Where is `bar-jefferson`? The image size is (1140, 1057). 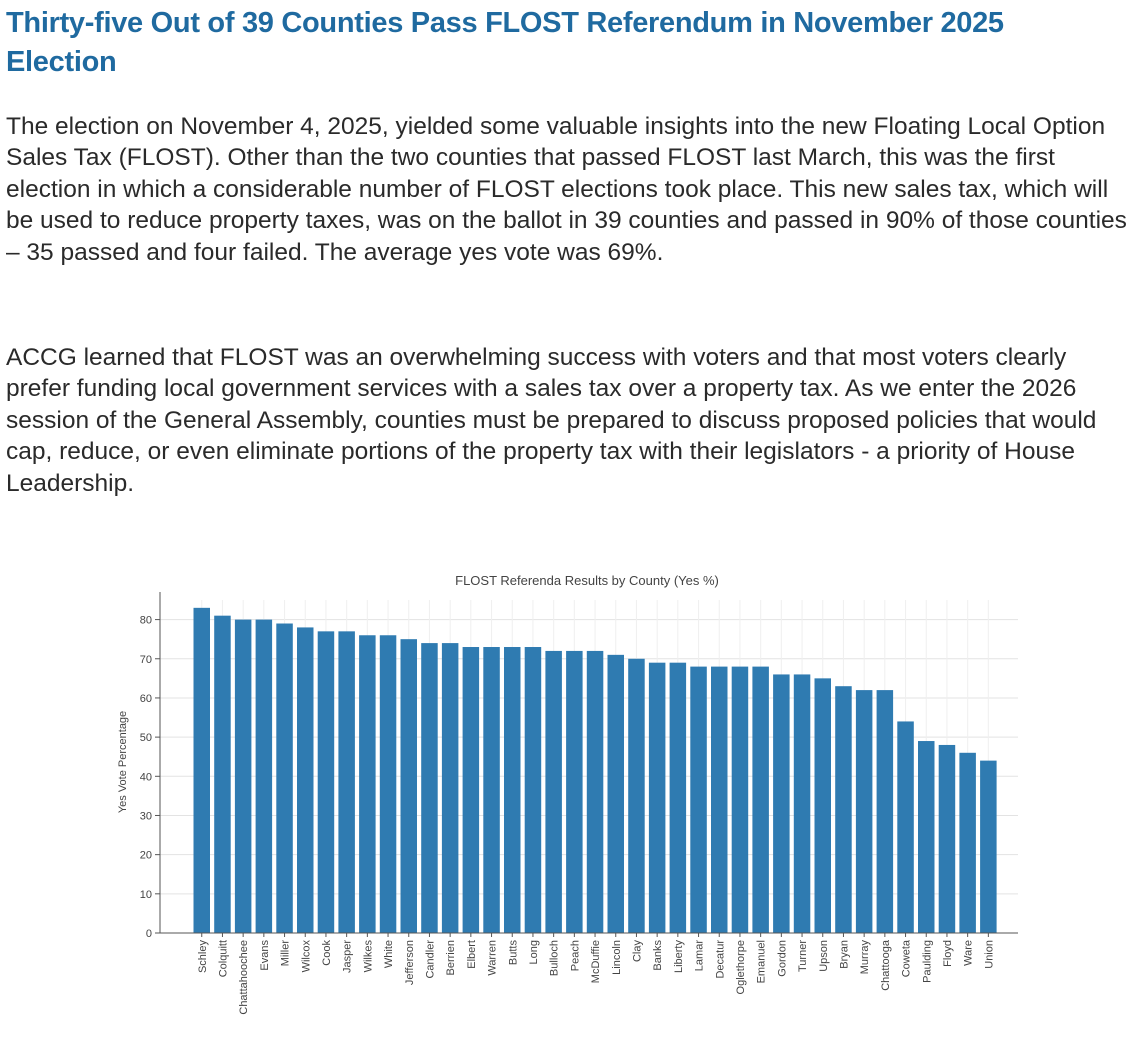 bar-jefferson is located at coordinates (408, 786).